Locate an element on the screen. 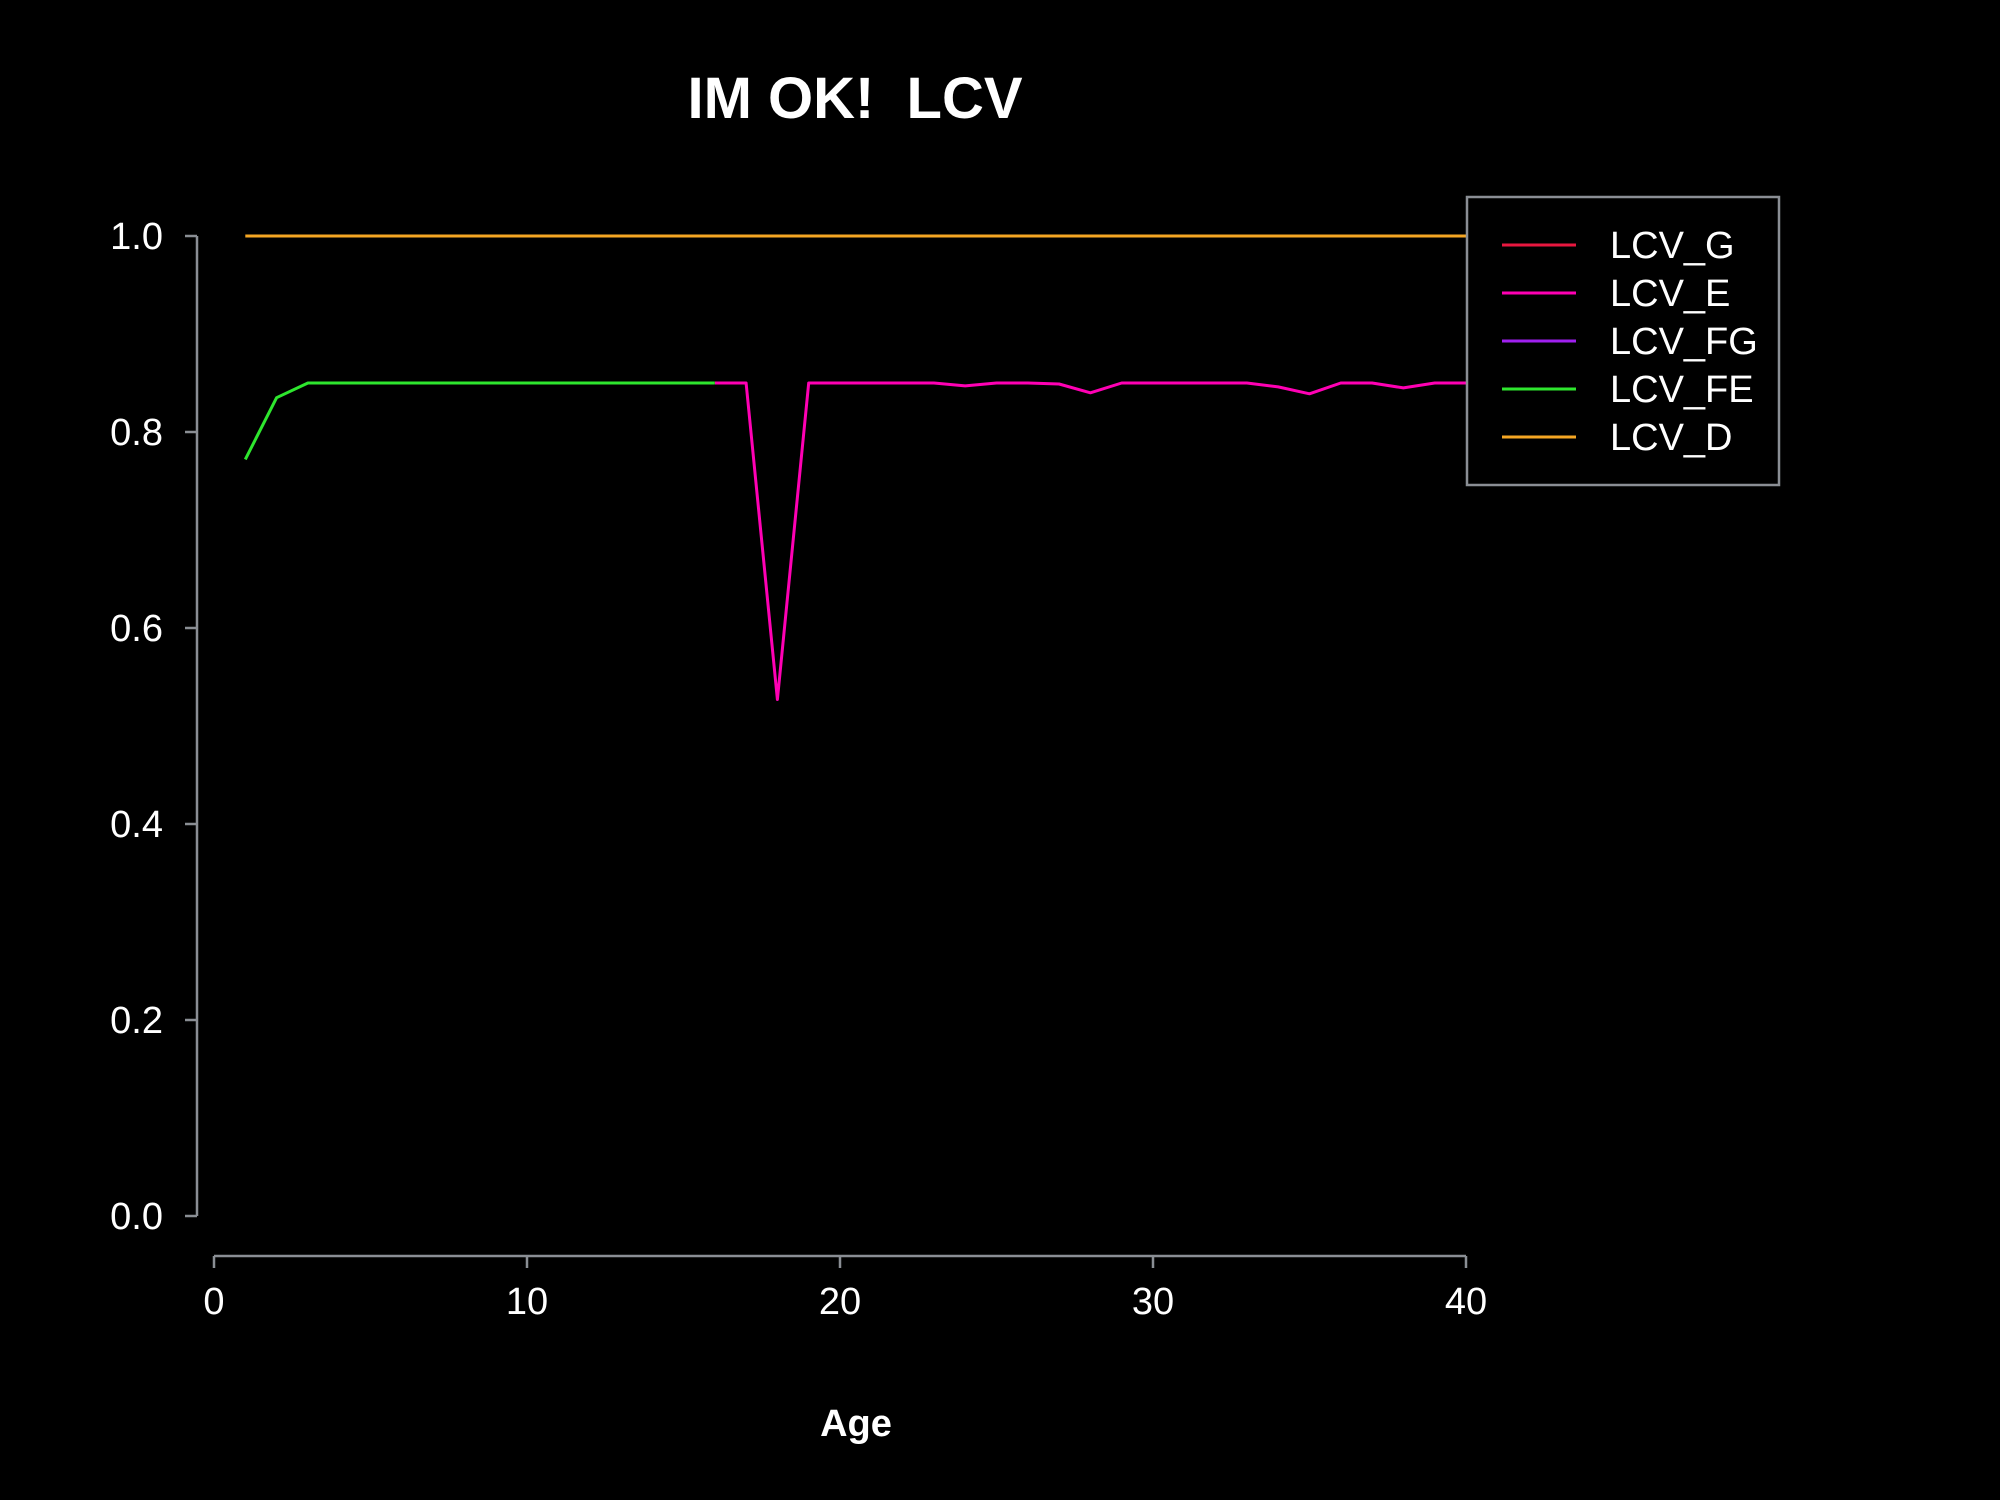  legend-label-lcv-e: LCV_E is located at coordinates (1670, 294).